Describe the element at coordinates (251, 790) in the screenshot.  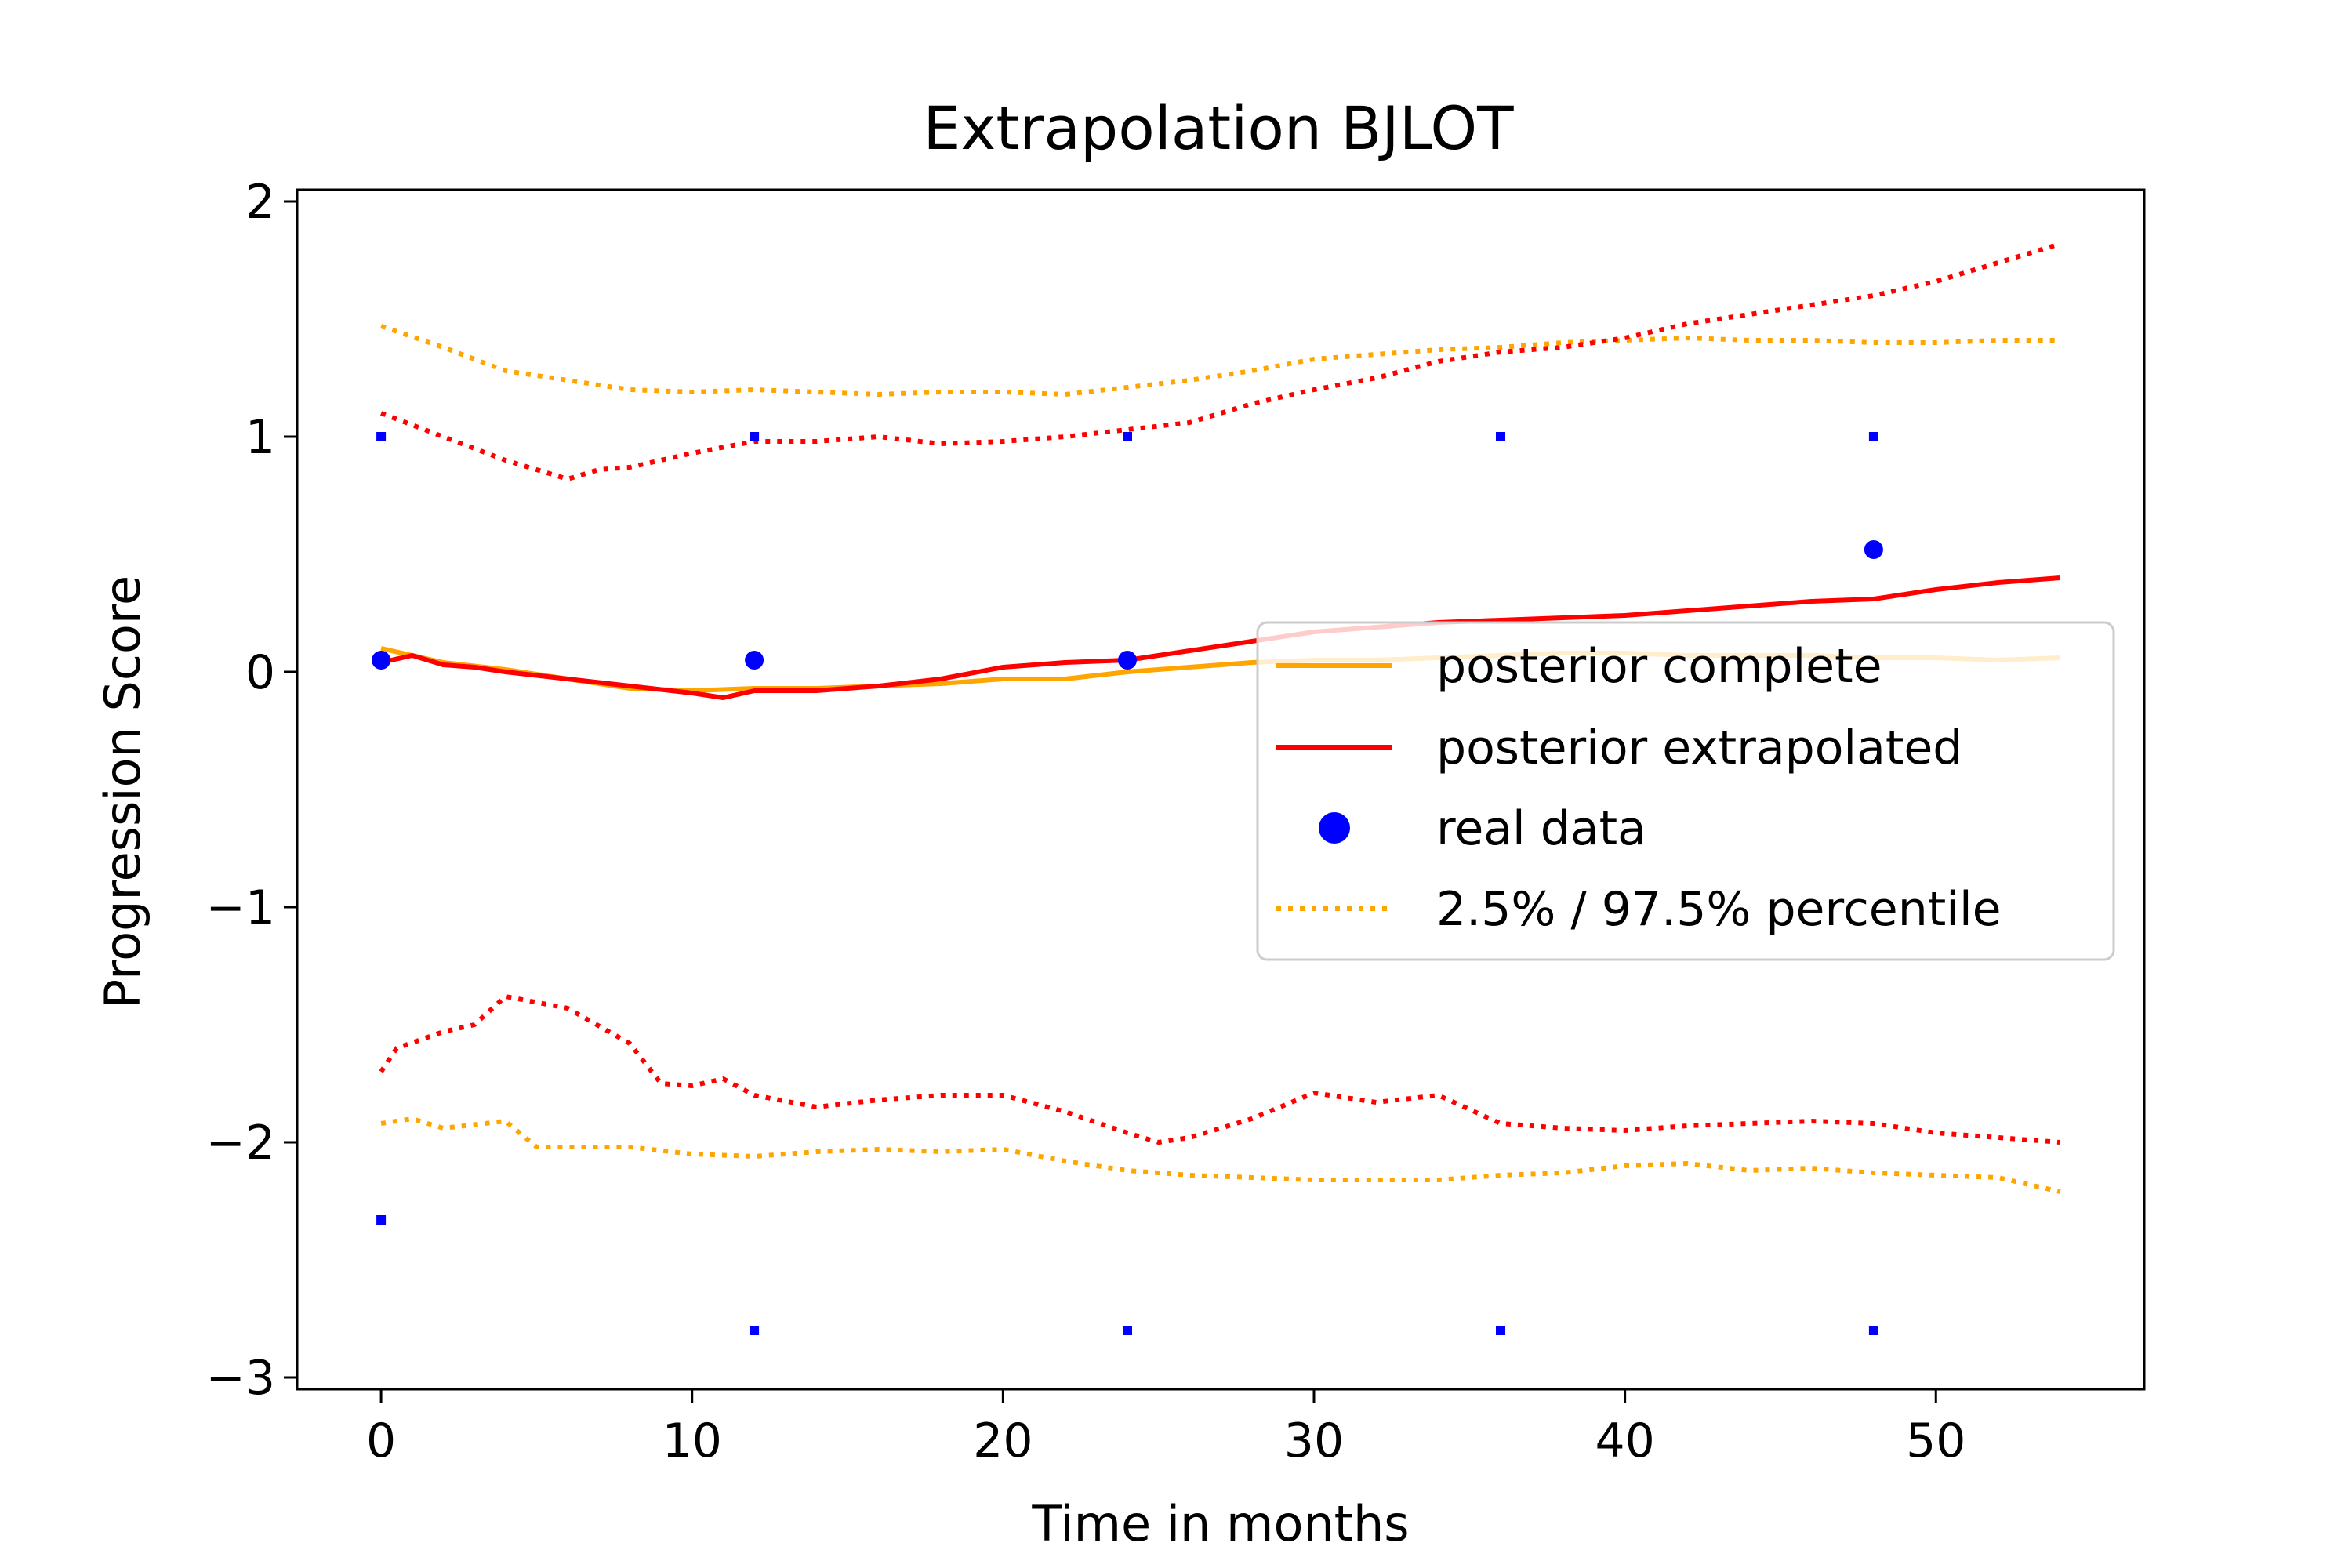
I see `y-axis: −3 −2 −1 0 1 2` at that location.